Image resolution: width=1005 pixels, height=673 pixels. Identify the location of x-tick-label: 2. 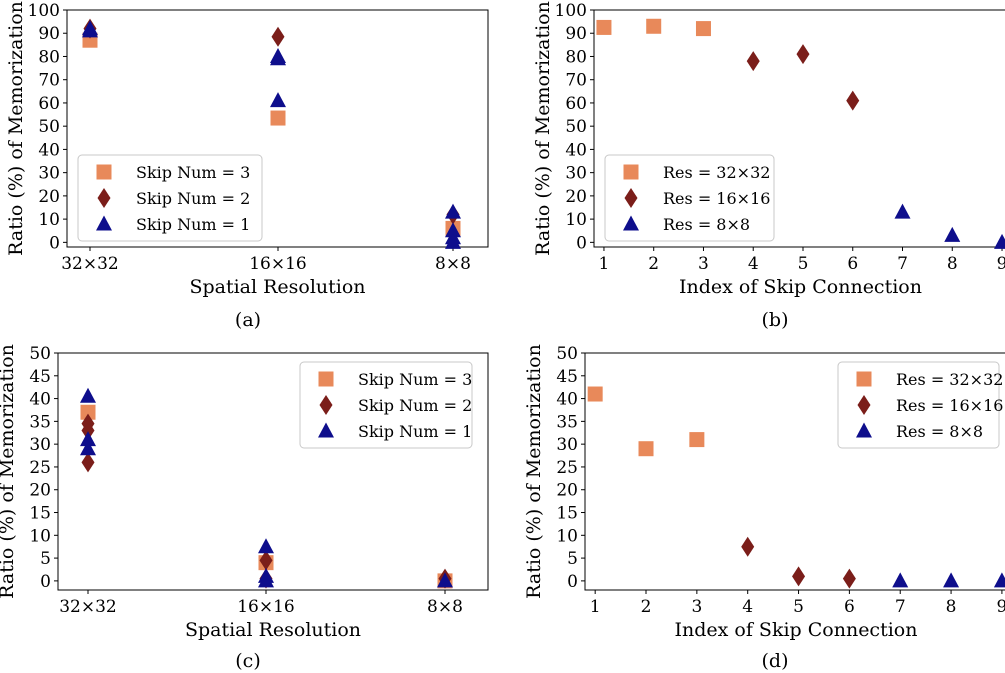
(653, 264).